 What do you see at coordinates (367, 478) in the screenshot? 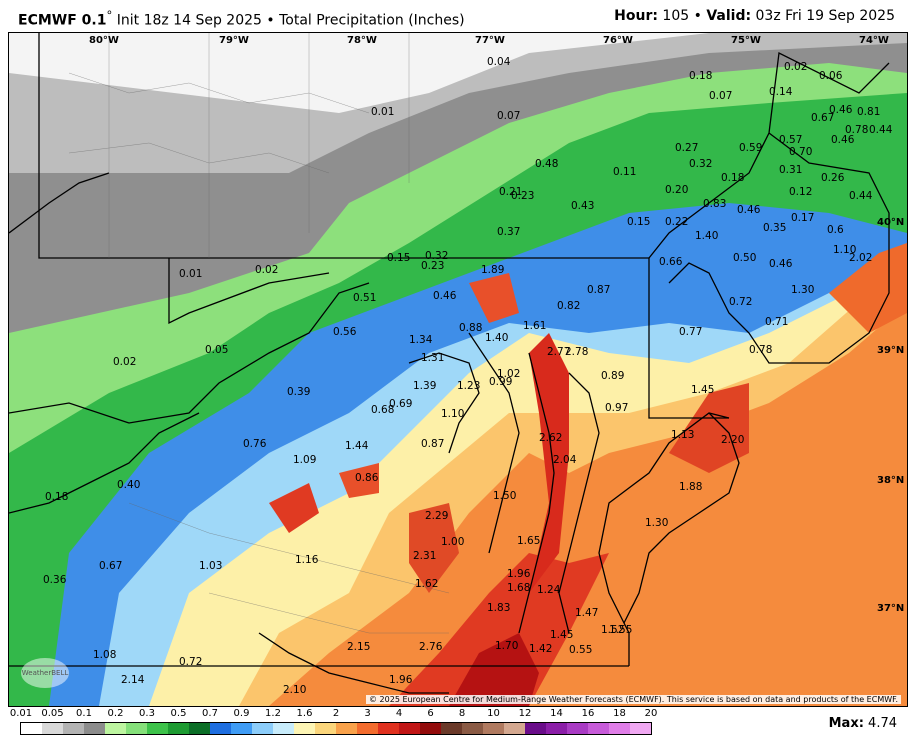
I see `precip-value-label: 0.86` at bounding box center [367, 478].